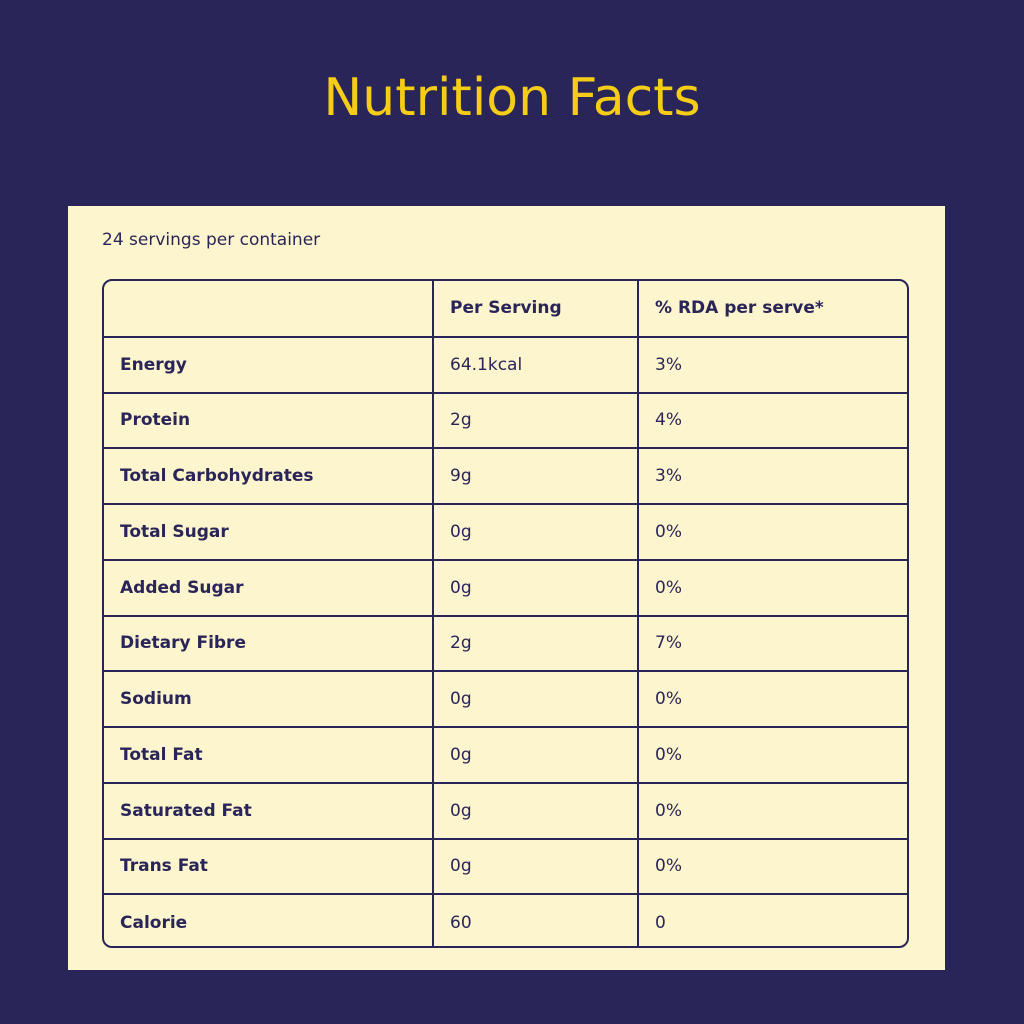 This screenshot has width=1024, height=1024. What do you see at coordinates (772, 421) in the screenshot?
I see `rda-value: 4%` at bounding box center [772, 421].